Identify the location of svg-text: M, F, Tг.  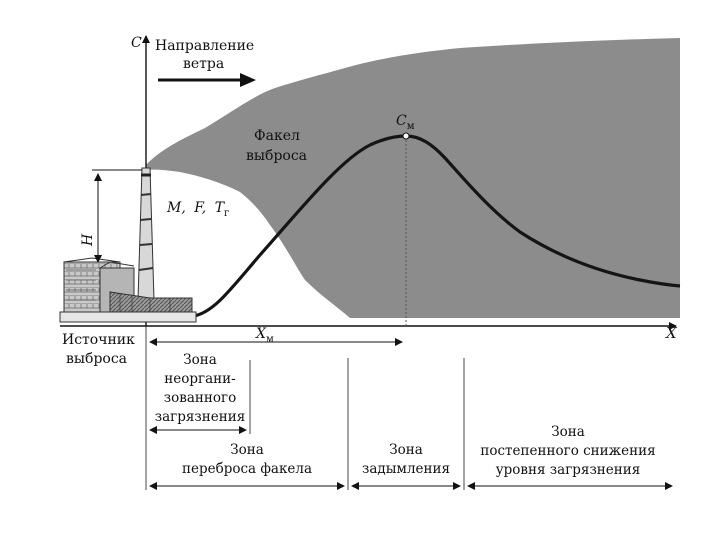
(197, 209).